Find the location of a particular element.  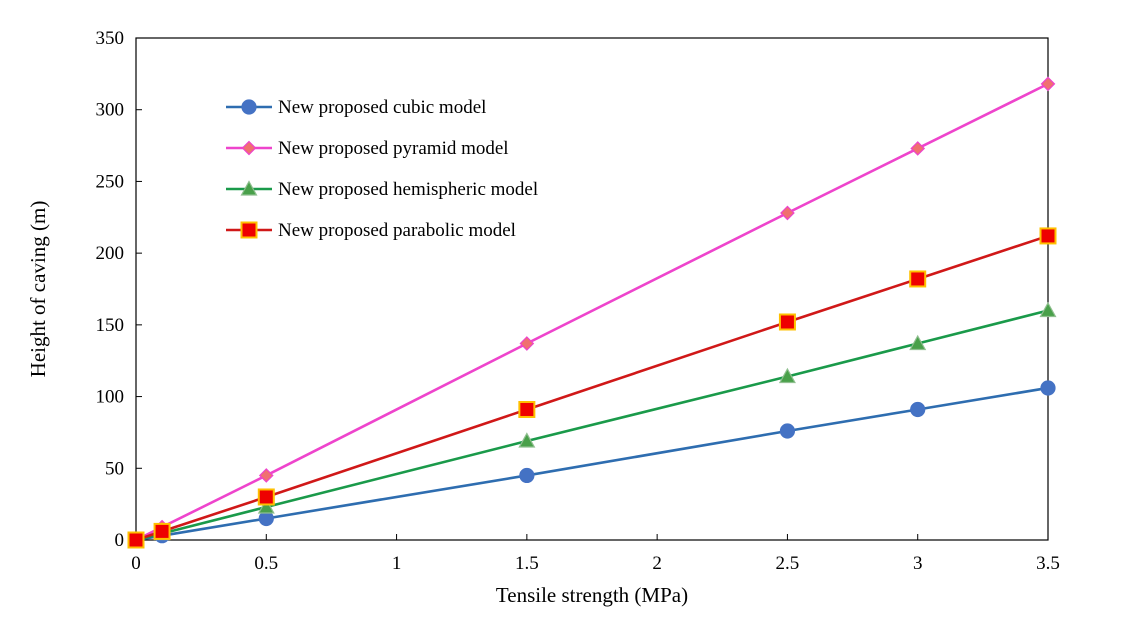

legend-label-4: New proposed parabolic model is located at coordinates (397, 230).